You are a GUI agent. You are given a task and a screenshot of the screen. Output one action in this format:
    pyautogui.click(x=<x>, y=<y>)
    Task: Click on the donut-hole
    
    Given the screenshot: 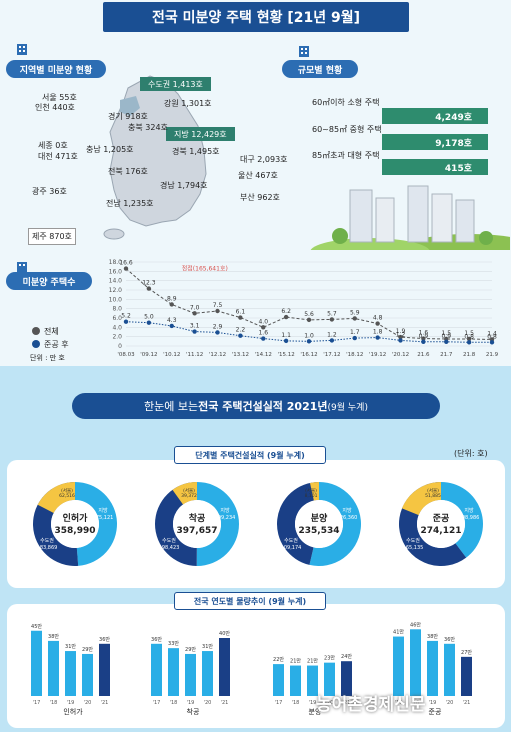 What is the action you would take?
    pyautogui.click(x=441, y=524)
    